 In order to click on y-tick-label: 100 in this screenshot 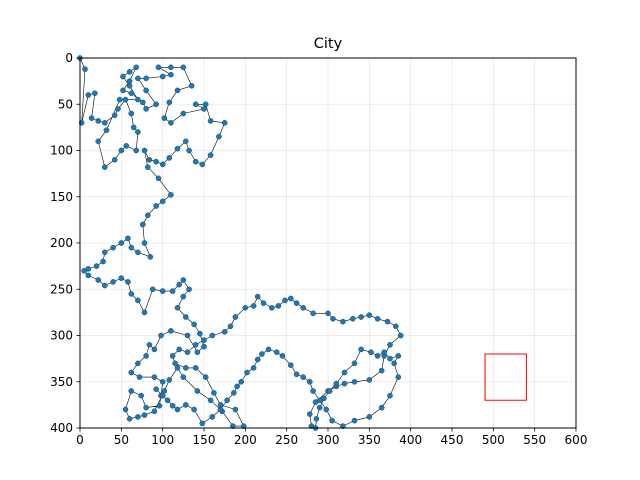, I will do `click(61, 151)`.